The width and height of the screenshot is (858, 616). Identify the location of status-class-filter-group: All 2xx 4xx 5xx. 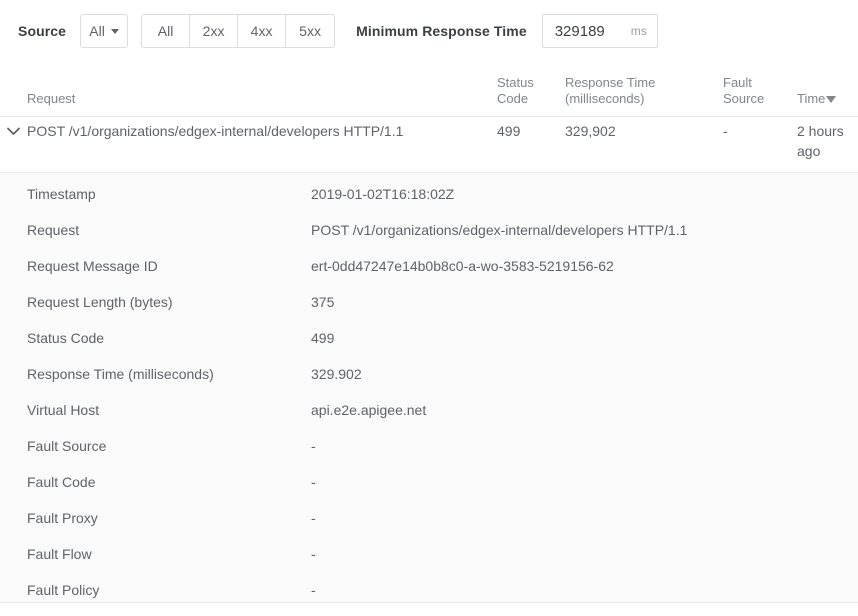
(238, 31).